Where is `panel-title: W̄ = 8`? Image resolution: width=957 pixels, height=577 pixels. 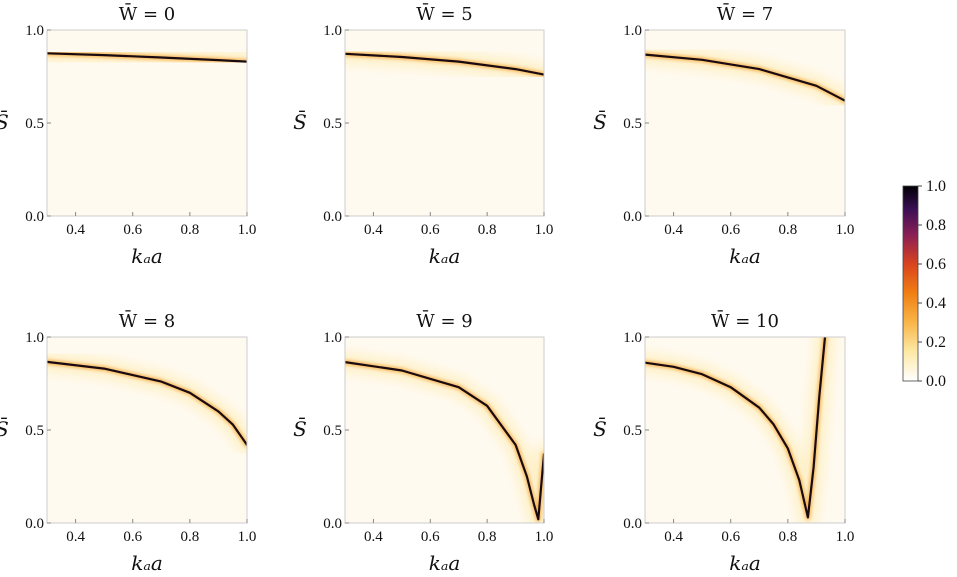 panel-title: W̄ = 8 is located at coordinates (147, 320).